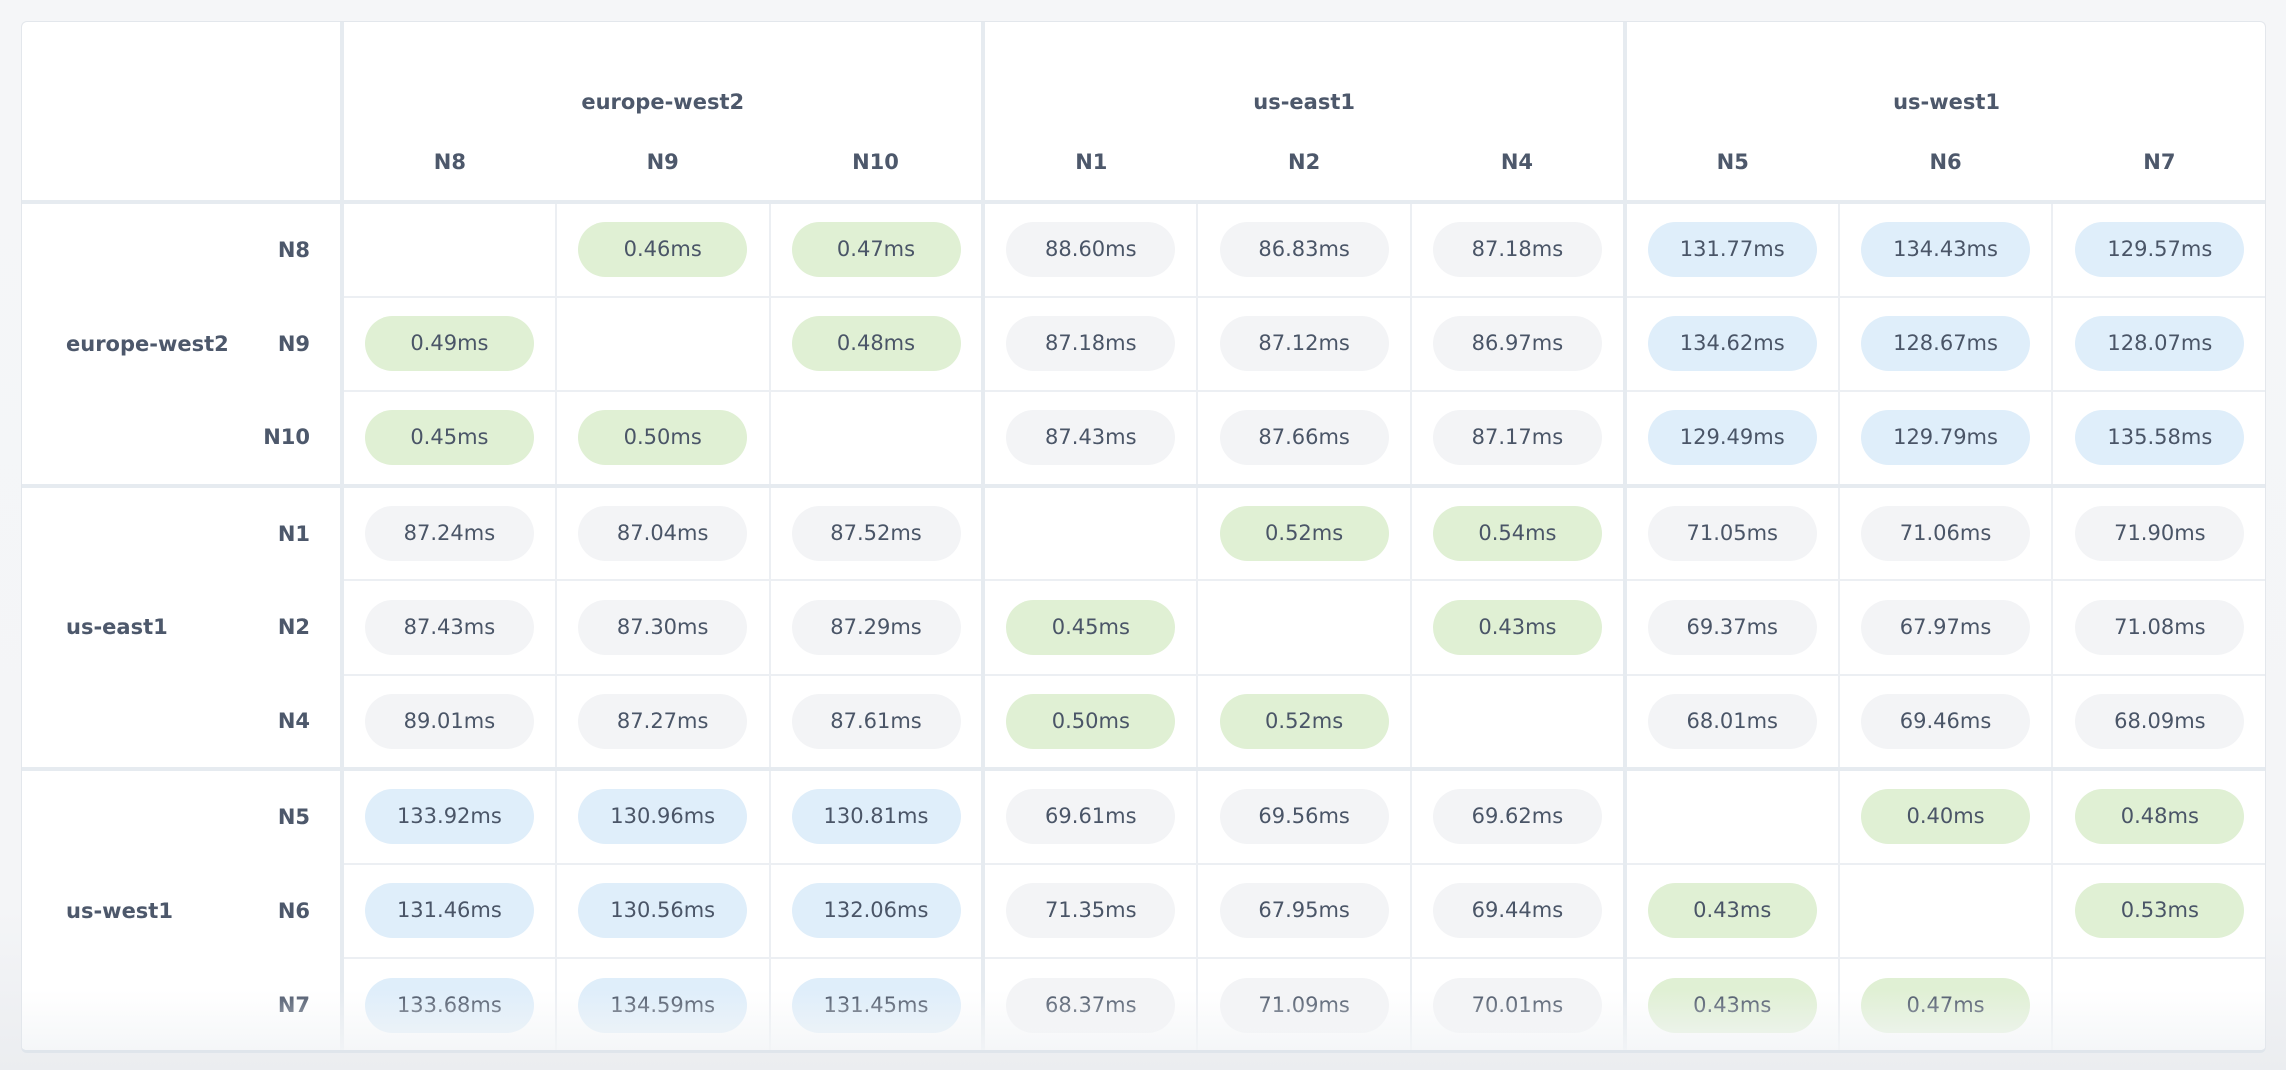  I want to click on latency-cell: 135.58ms, so click(2158, 439).